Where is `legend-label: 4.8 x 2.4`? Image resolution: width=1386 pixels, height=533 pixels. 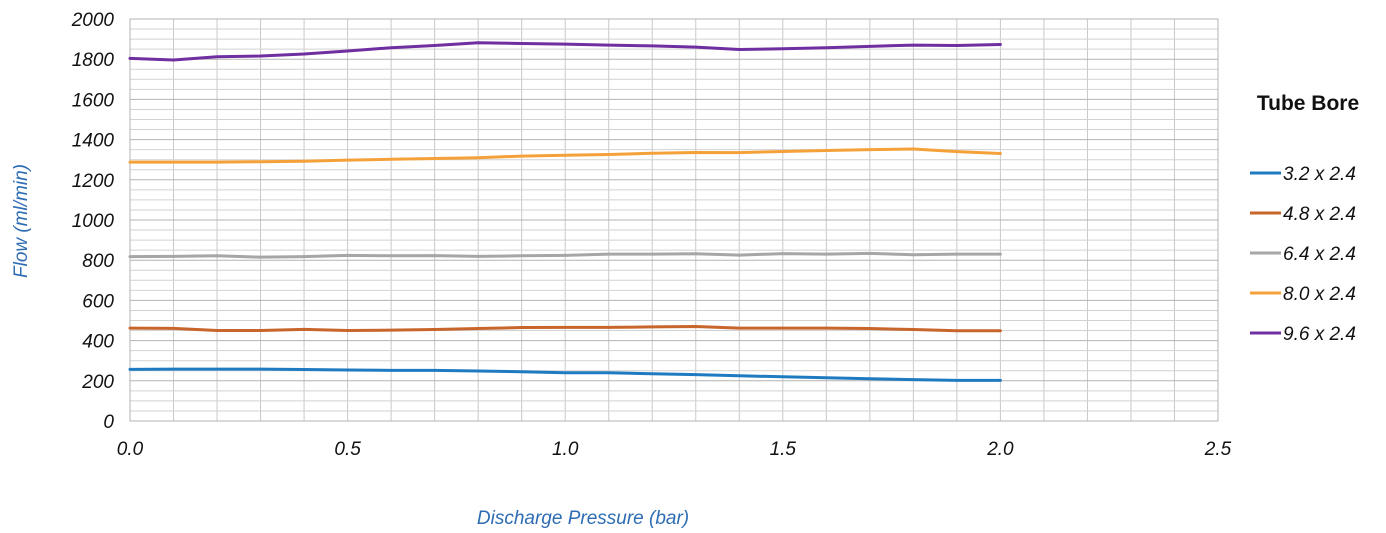
legend-label: 4.8 x 2.4 is located at coordinates (1319, 214).